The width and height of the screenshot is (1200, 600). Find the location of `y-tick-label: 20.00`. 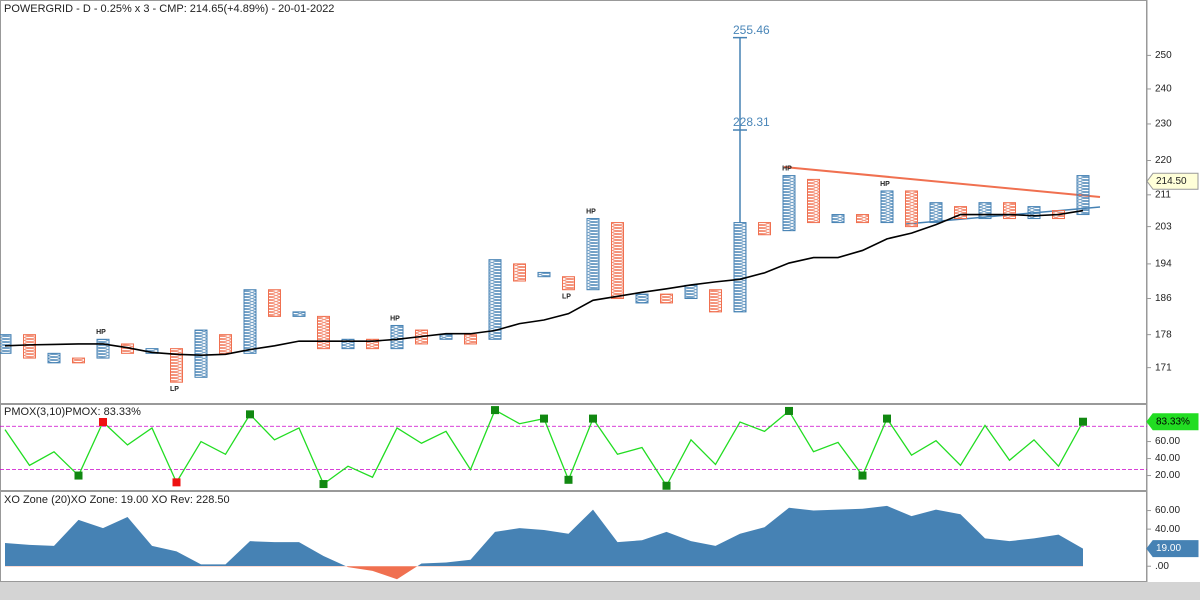

y-tick-label: 20.00 is located at coordinates (1167, 475).